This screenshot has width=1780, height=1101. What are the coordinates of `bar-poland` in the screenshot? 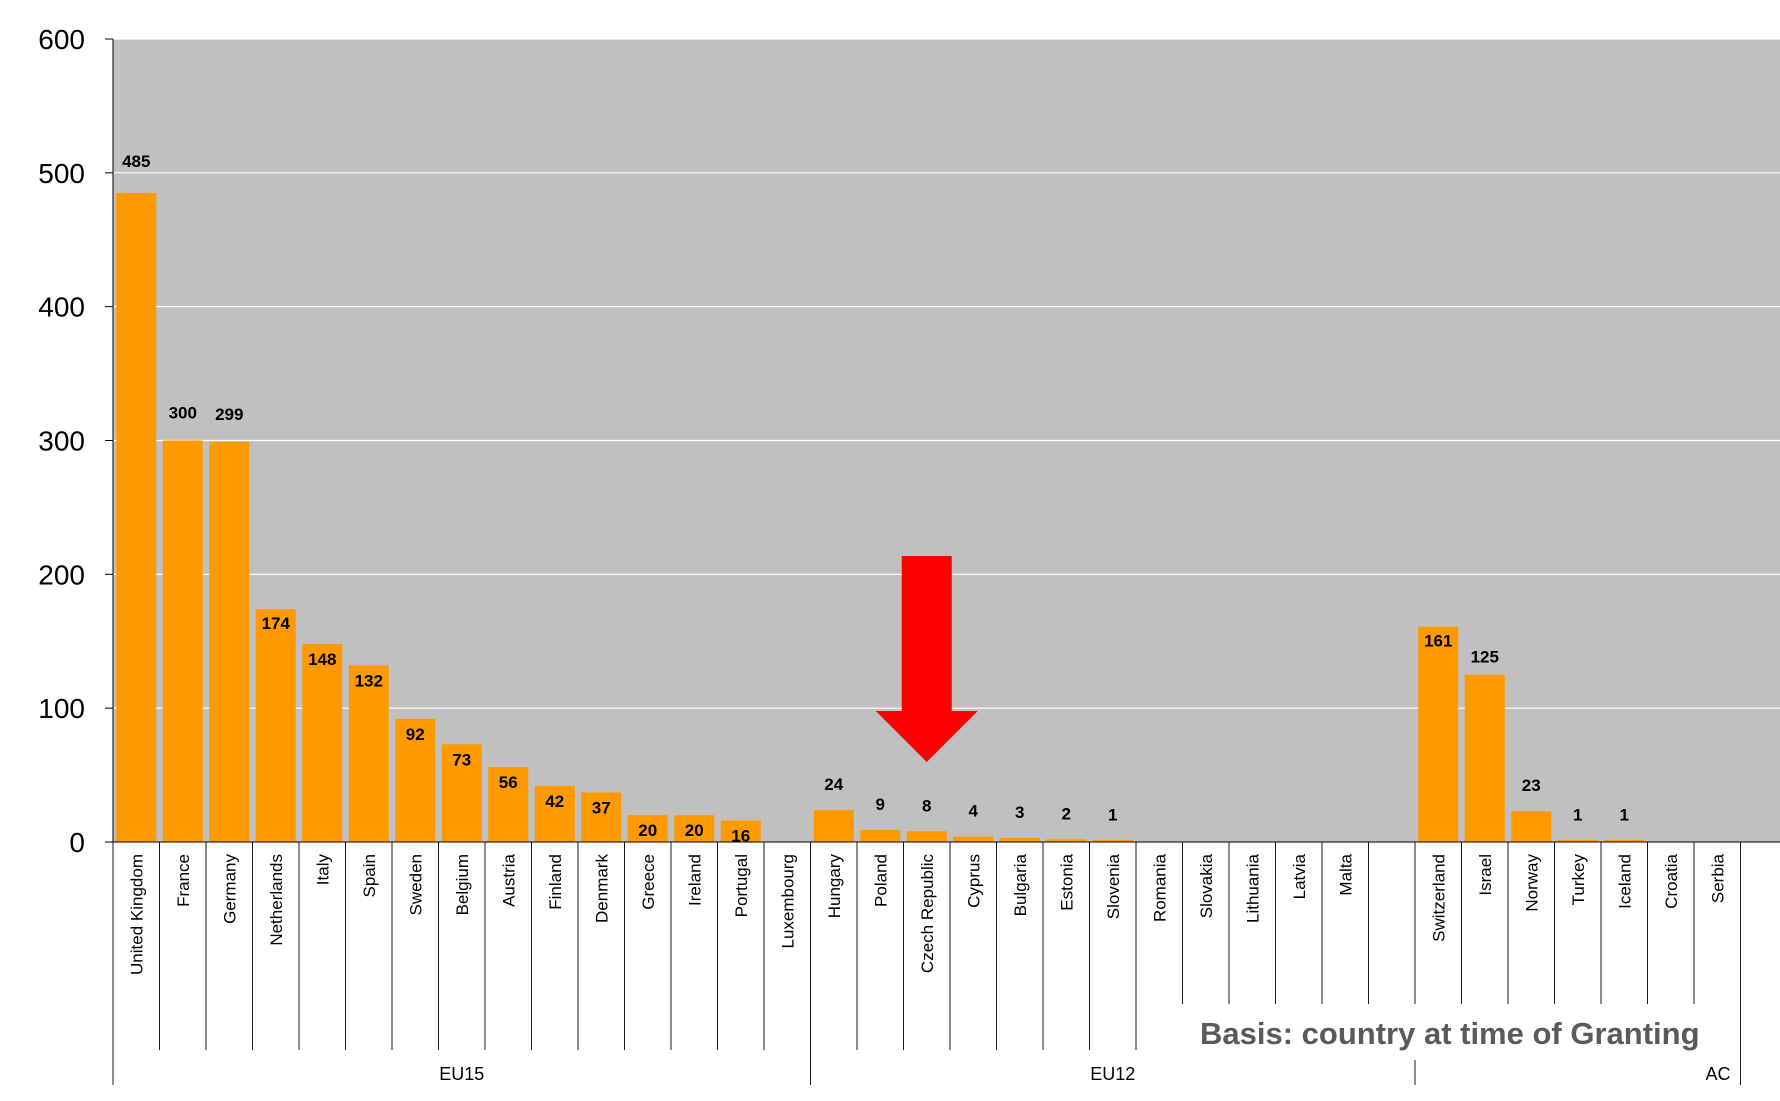 It's located at (880, 835).